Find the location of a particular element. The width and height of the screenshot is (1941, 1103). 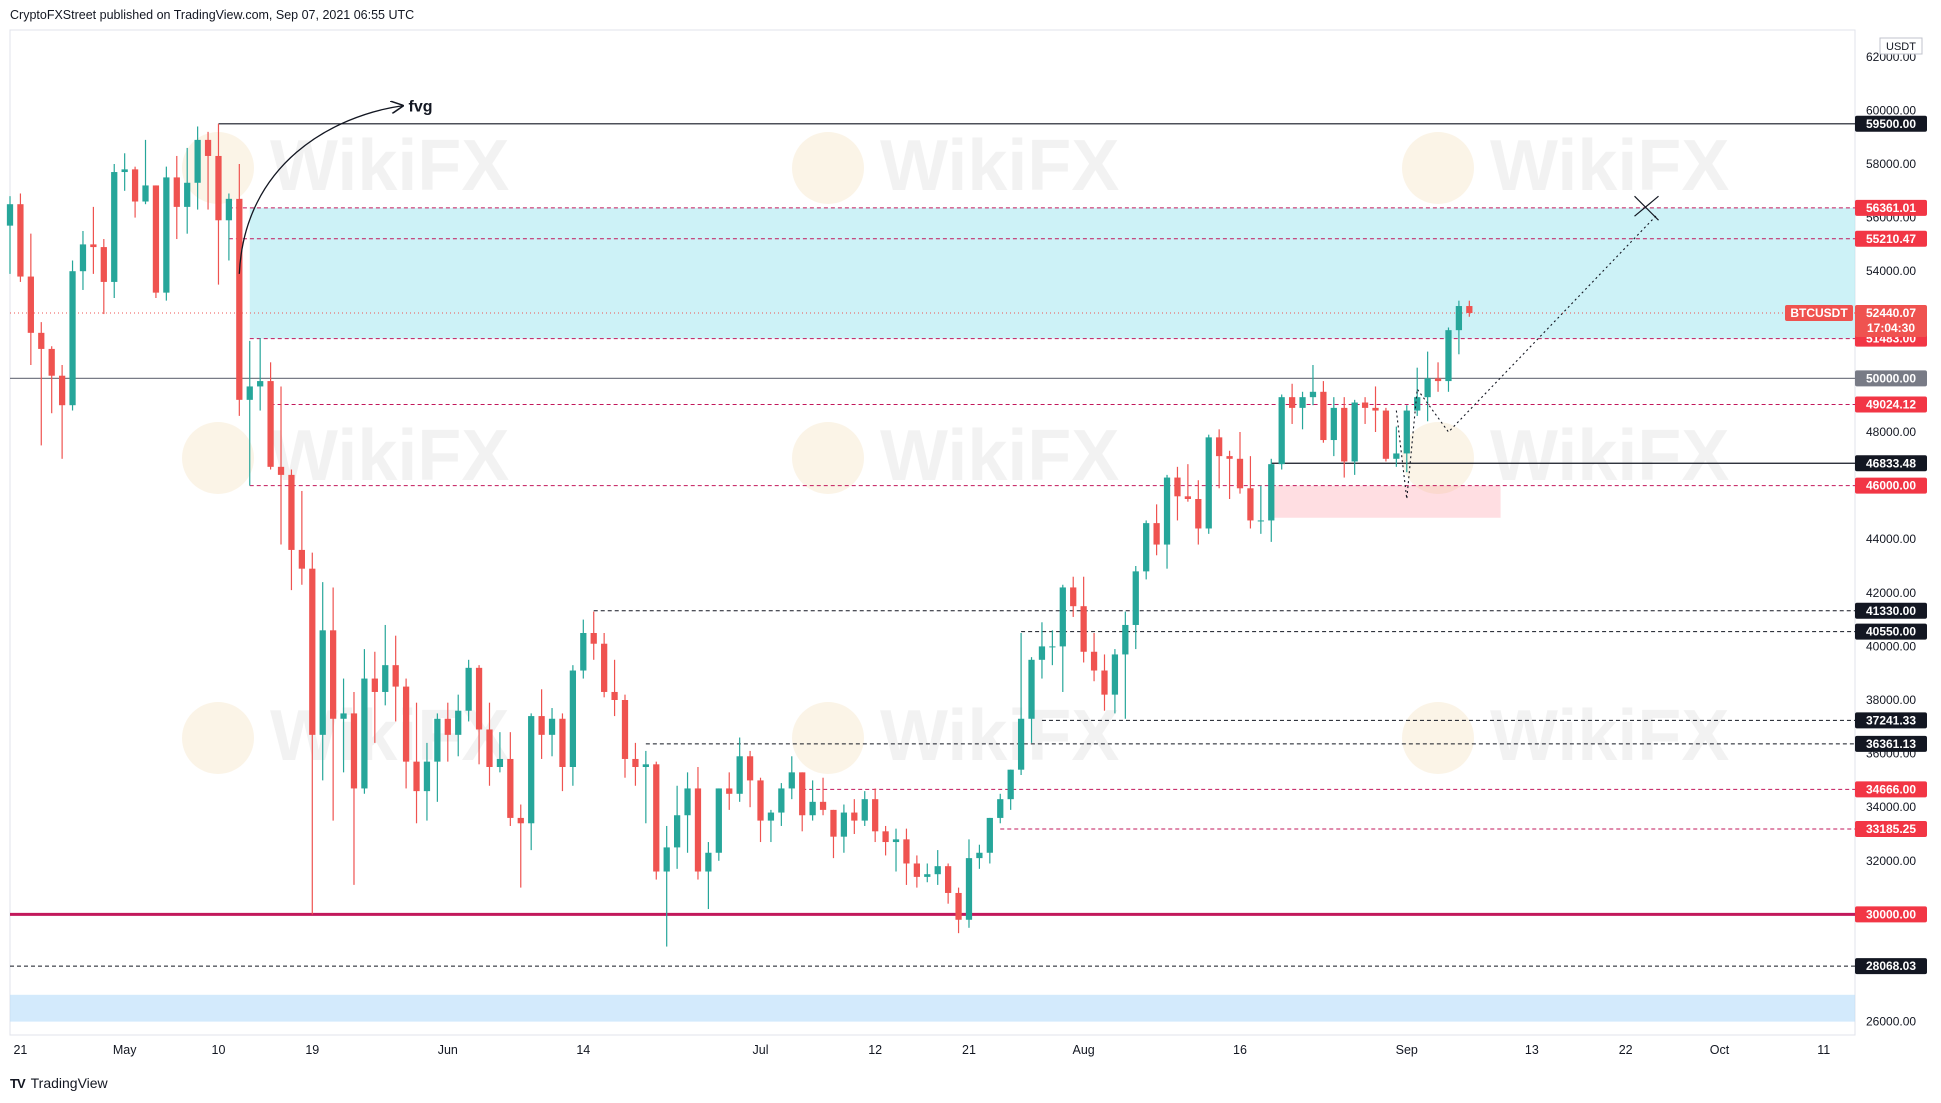

y-tick-label: 42000.00 is located at coordinates (1891, 593).